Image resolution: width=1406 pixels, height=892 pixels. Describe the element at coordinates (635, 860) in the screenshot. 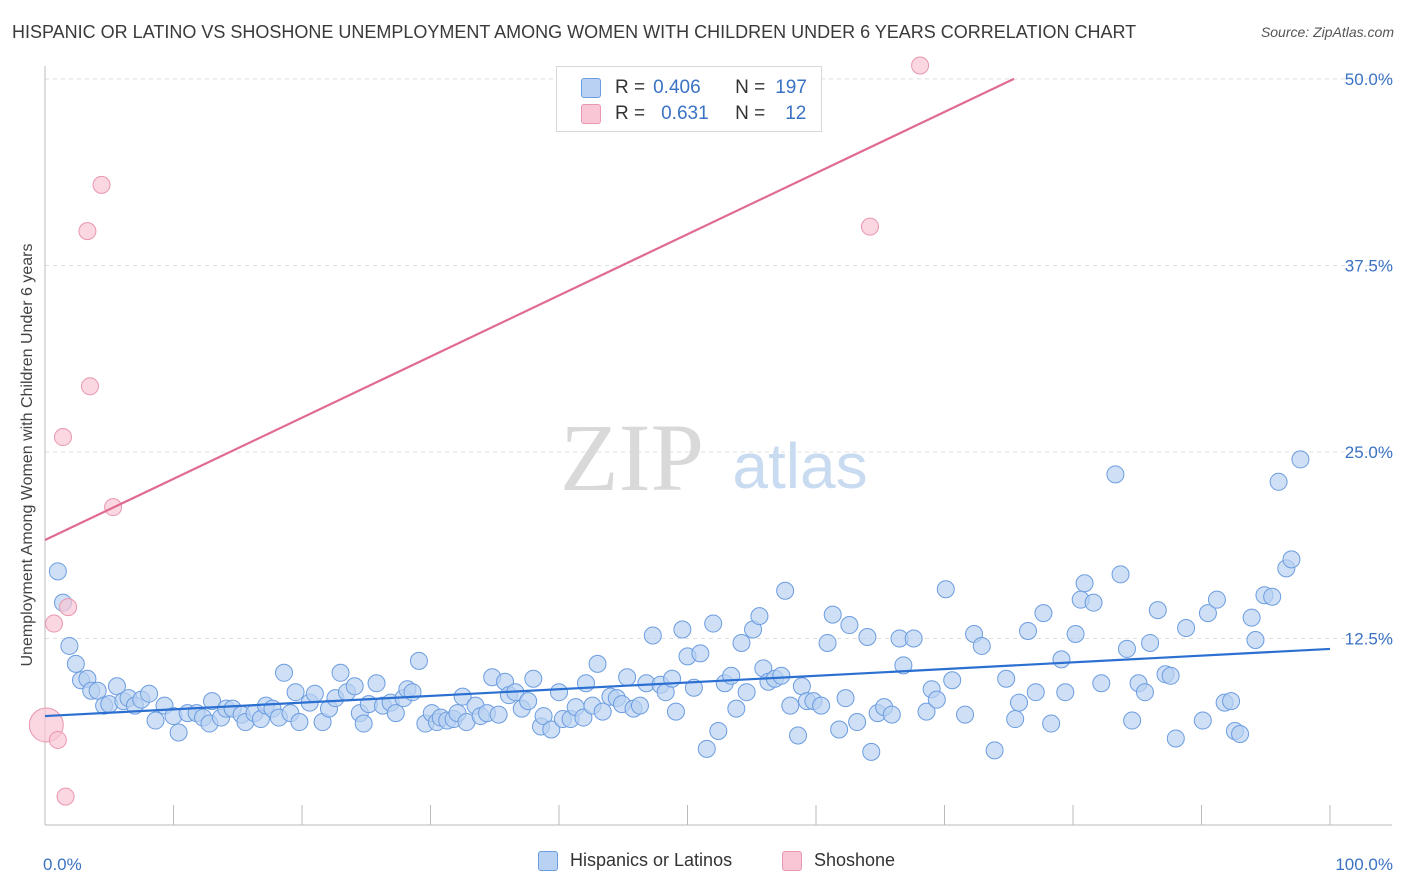

I see `legend-item-hispanics: Hispanics or Latinos` at that location.